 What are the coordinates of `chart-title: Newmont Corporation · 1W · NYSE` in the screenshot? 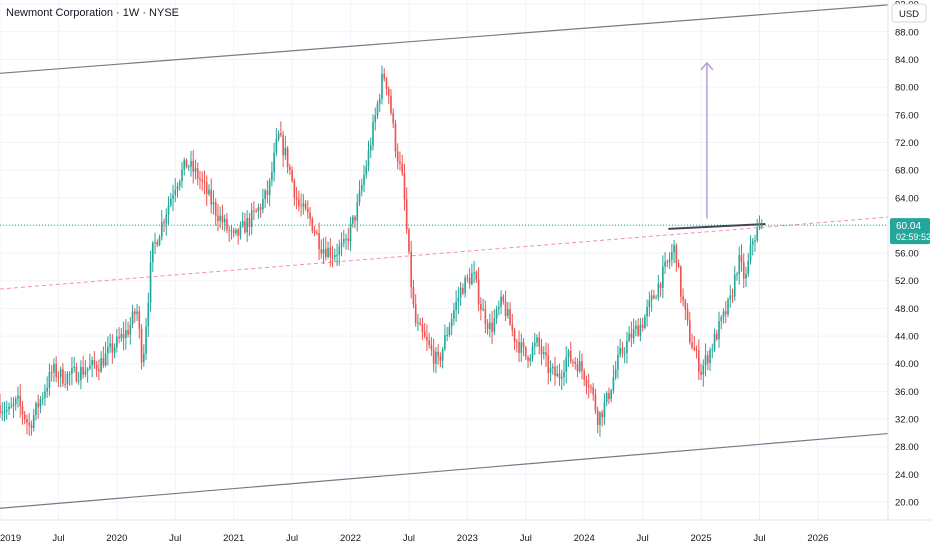 It's located at (92, 13).